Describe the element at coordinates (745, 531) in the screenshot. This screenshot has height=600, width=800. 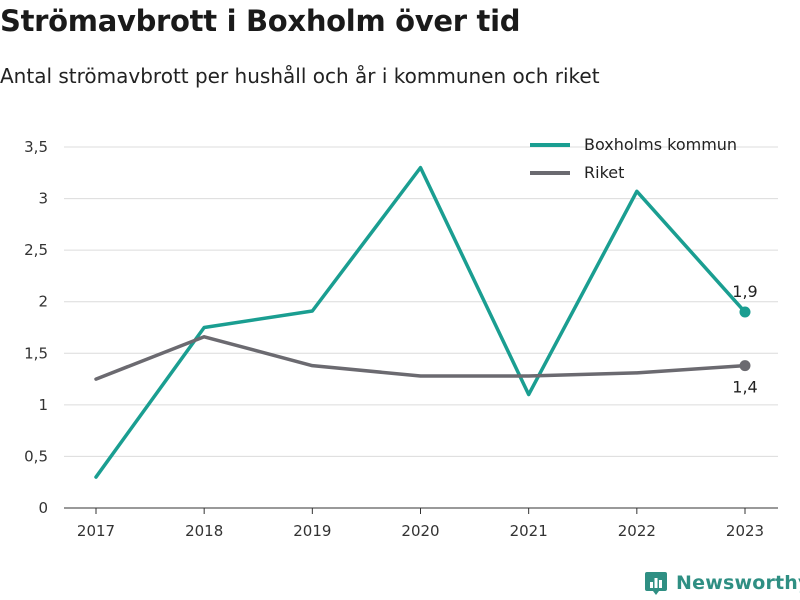
I see `x-tick-label: 2023` at that location.